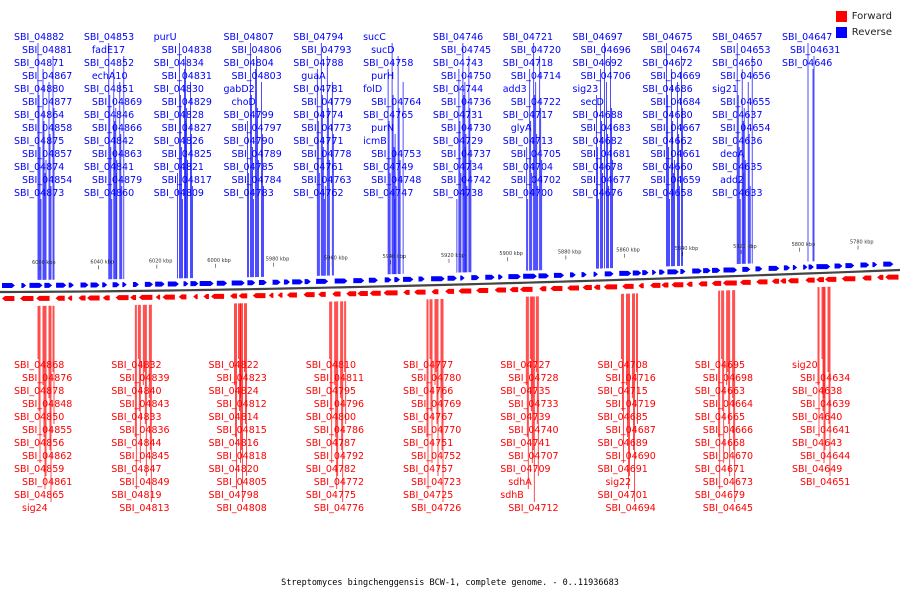 Image resolution: width=900 pixels, height=600 pixels. I want to click on forward-gene-label: SBI_04855, so click(47, 430).